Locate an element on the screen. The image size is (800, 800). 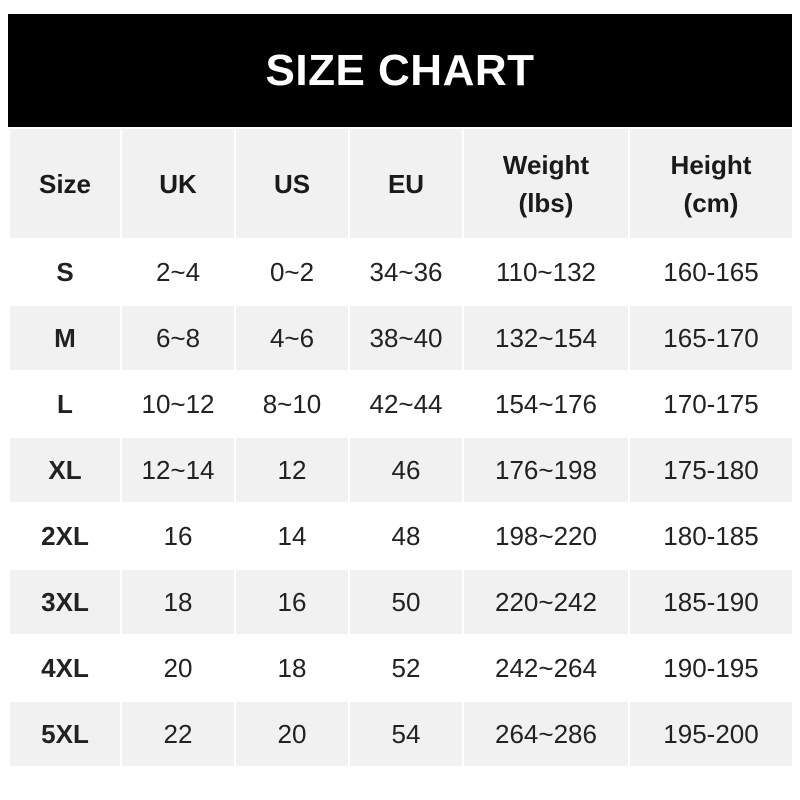
cell-weight: 154~176 is located at coordinates (546, 404).